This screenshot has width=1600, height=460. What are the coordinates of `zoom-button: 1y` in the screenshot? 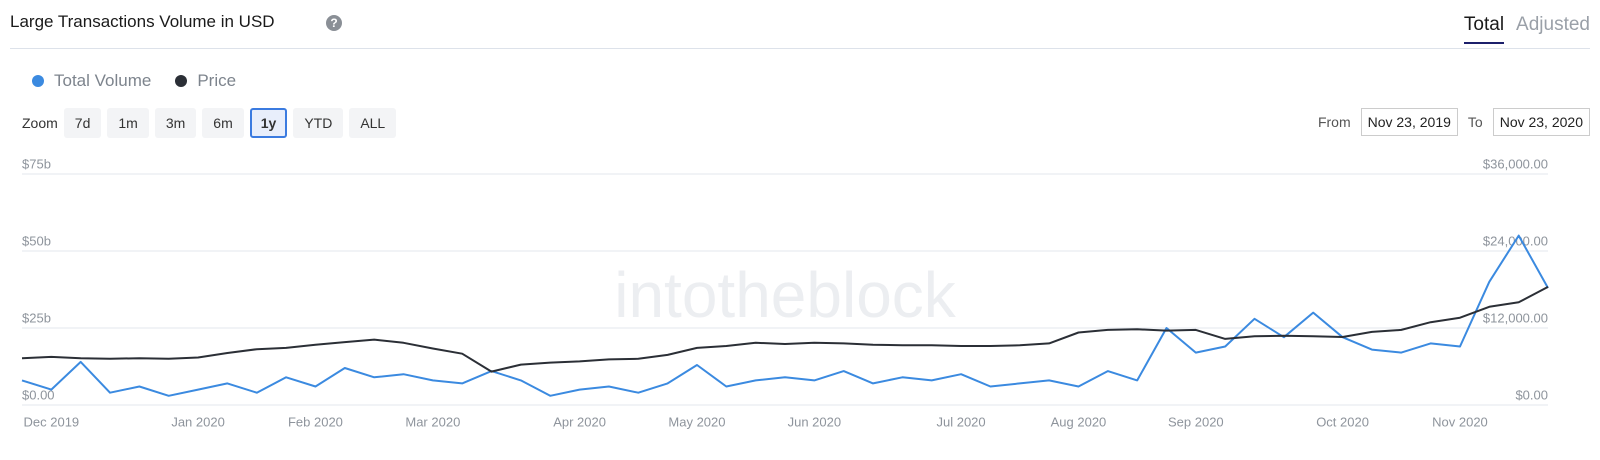 It's located at (268, 123).